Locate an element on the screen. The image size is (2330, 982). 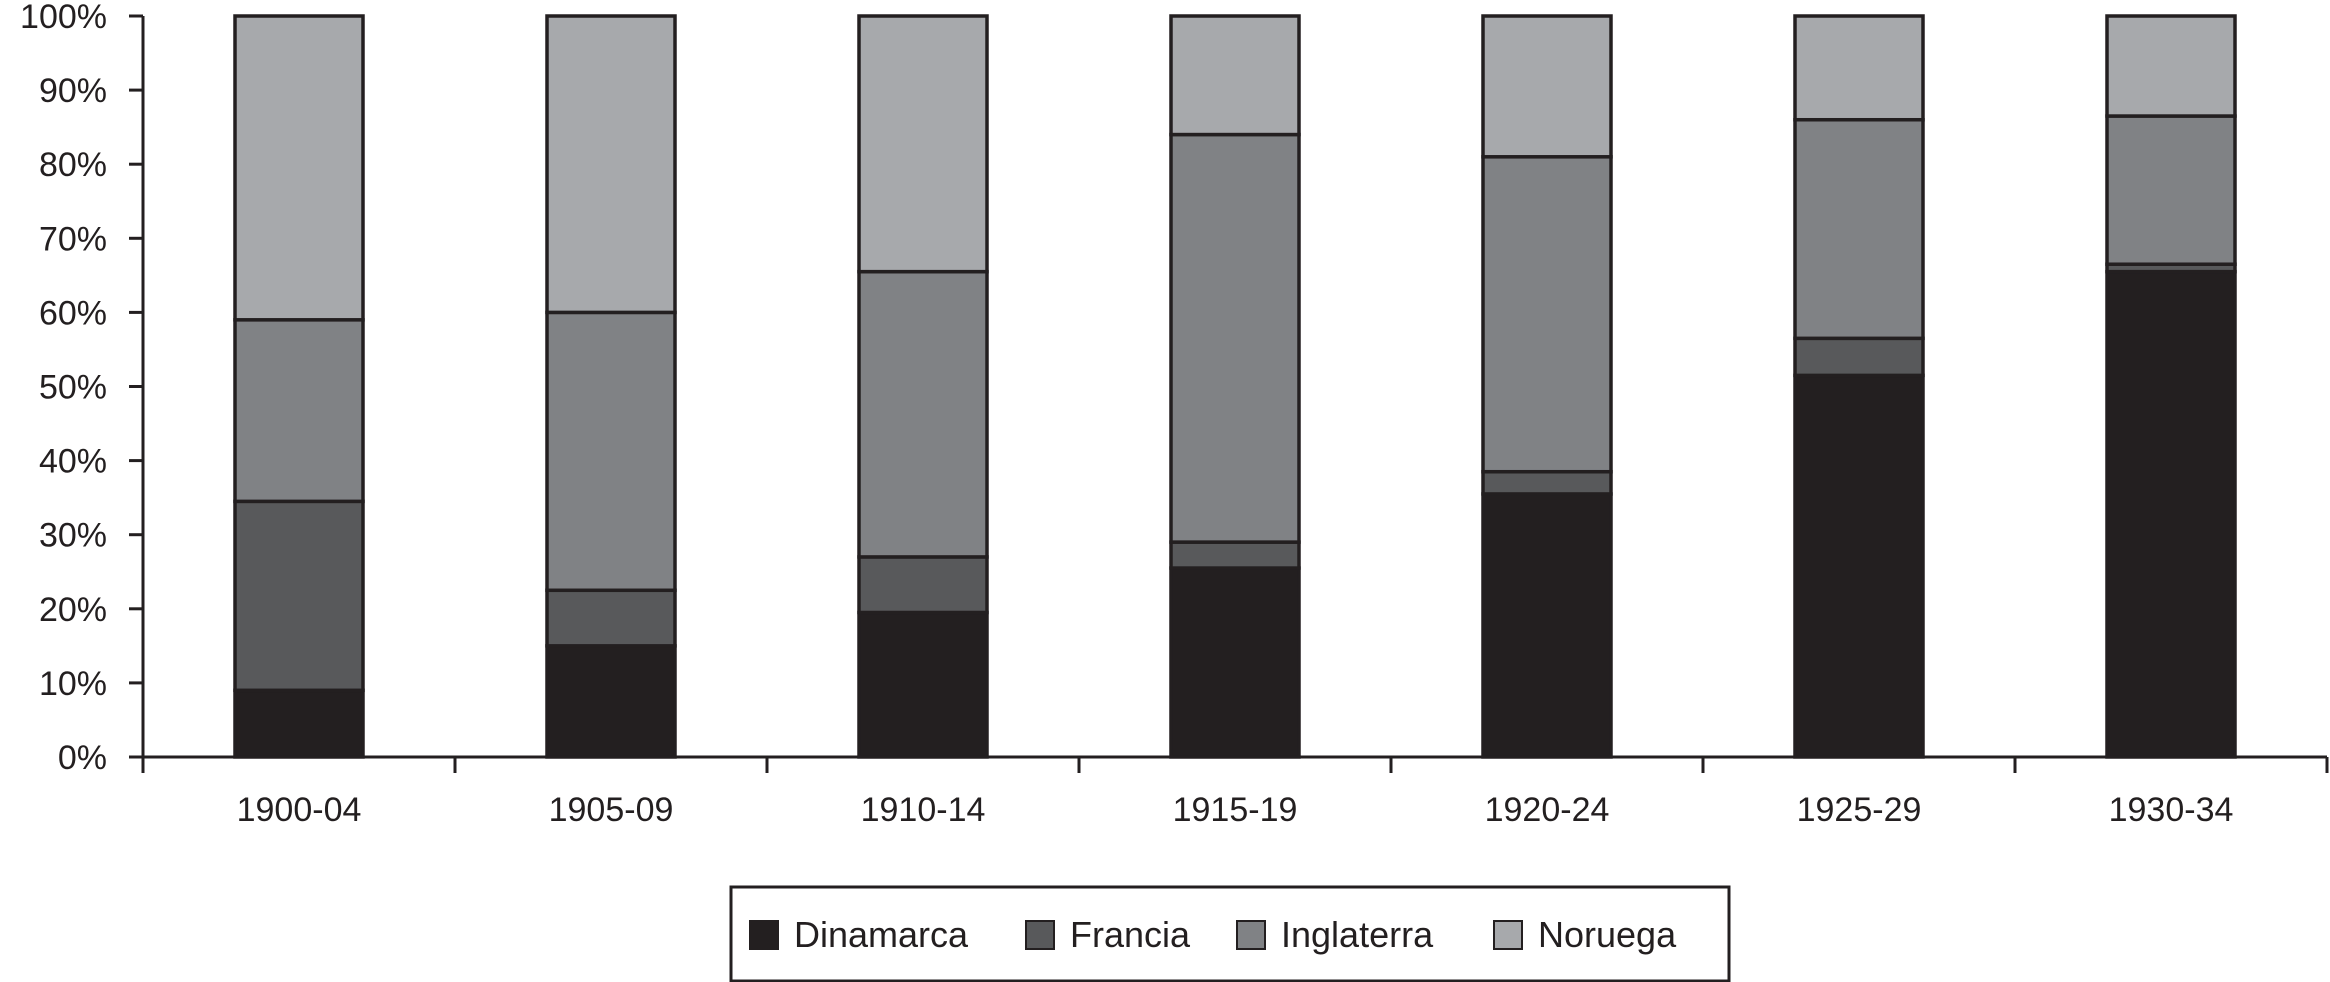
legend-label-noruega: Noruega is located at coordinates (1607, 934).